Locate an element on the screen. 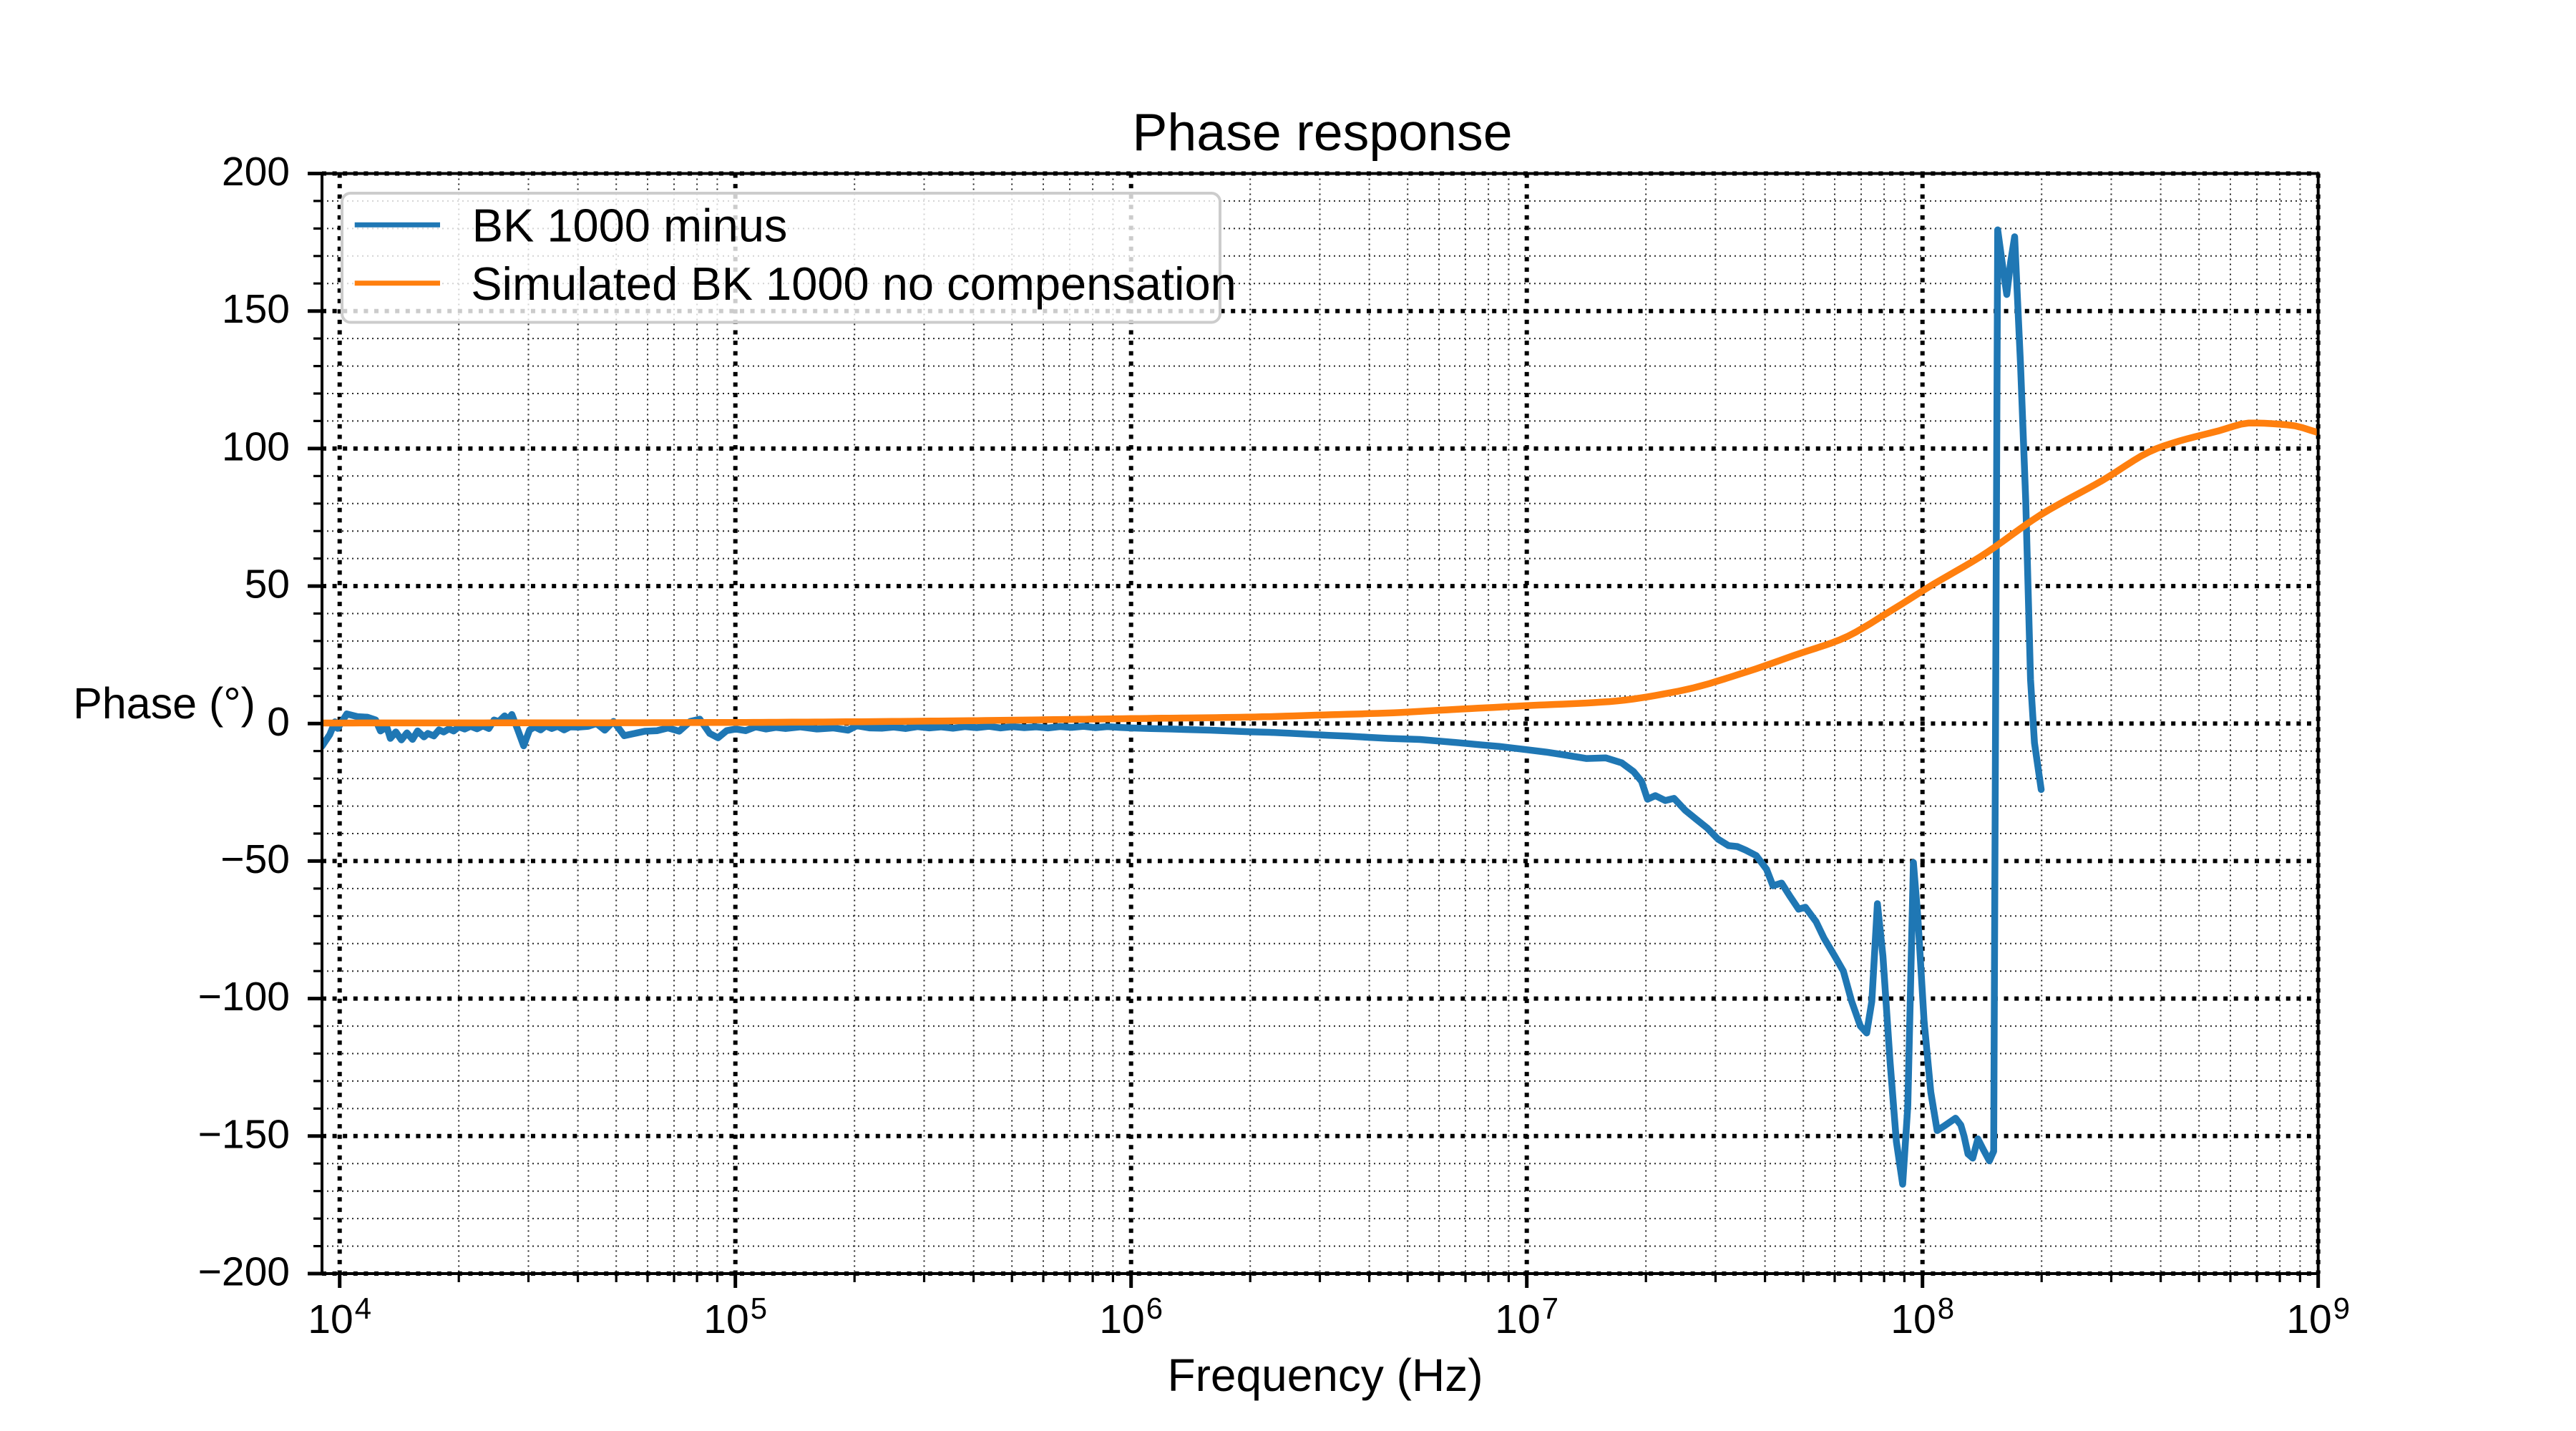  svg-text: Frequency (Hz) is located at coordinates (1325, 1375).